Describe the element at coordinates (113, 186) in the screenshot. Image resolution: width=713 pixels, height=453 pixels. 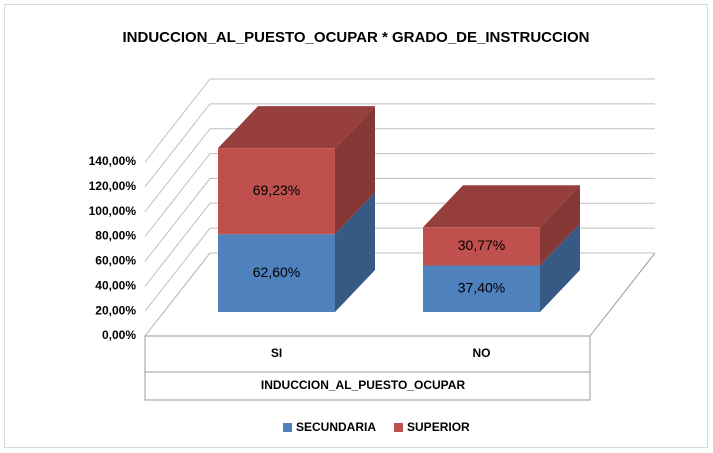
I see `y-tick-label: 120,00%` at that location.